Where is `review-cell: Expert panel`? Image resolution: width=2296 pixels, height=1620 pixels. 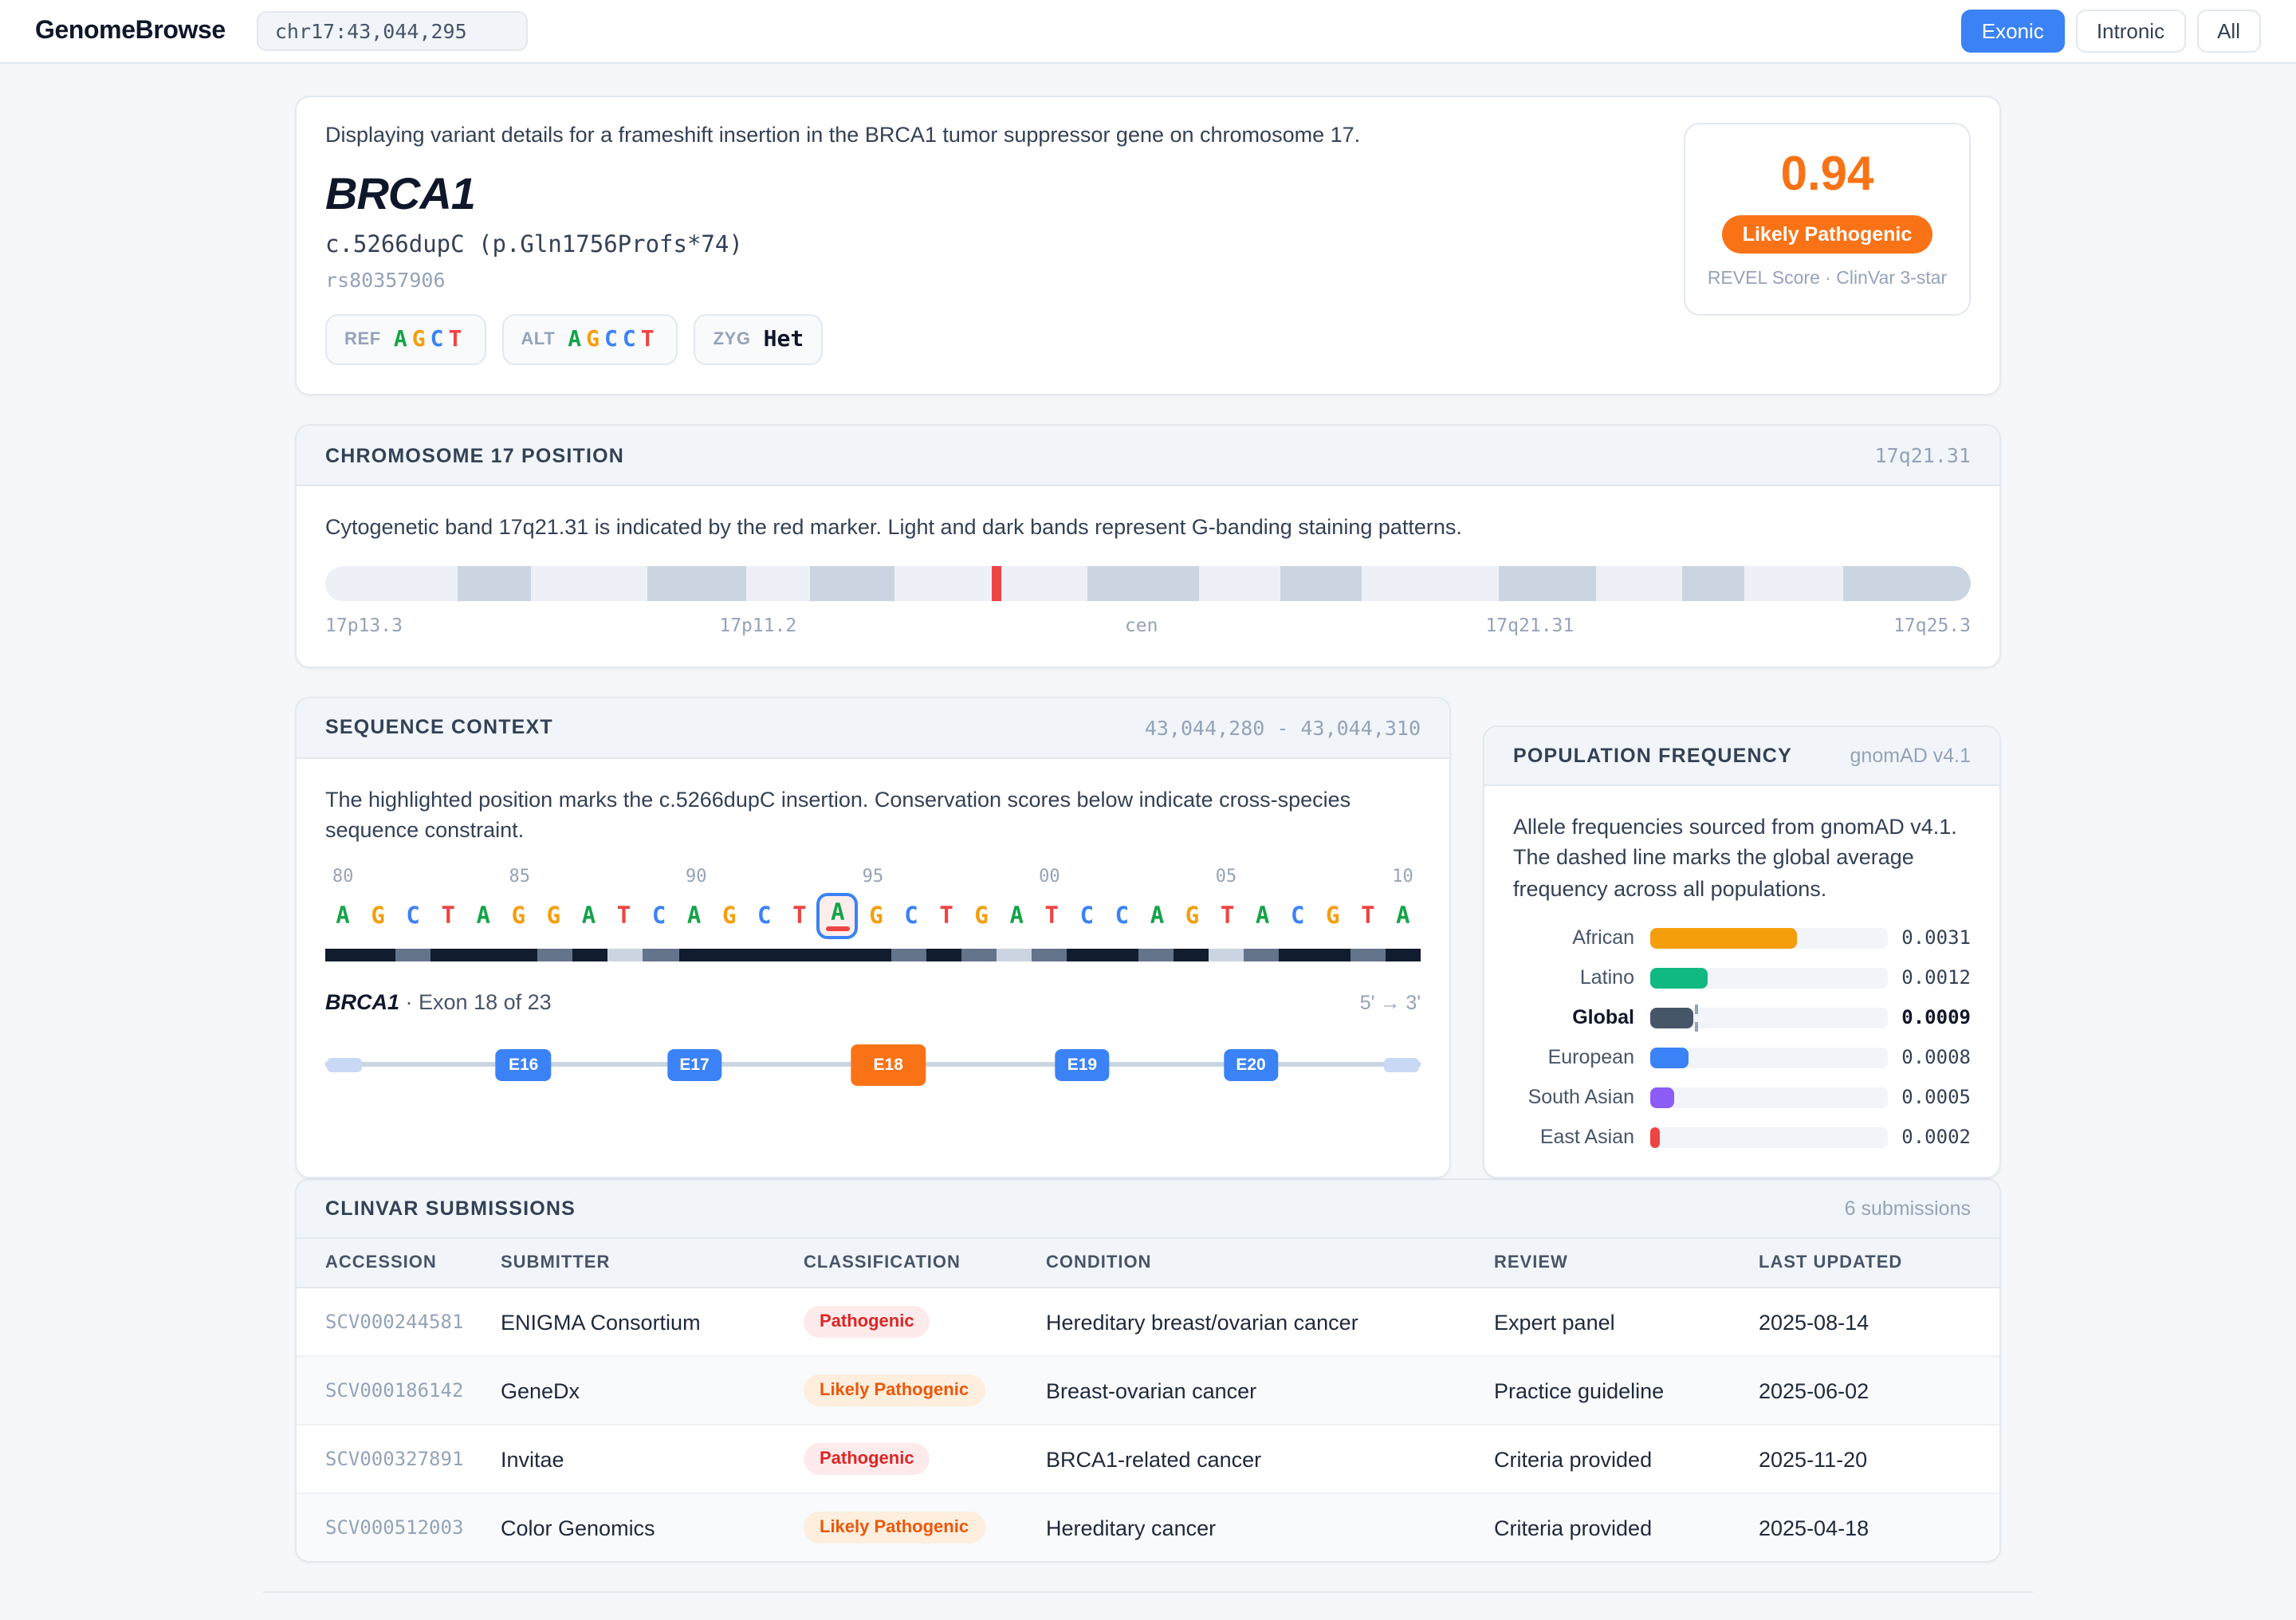
review-cell: Expert panel is located at coordinates (1626, 1322).